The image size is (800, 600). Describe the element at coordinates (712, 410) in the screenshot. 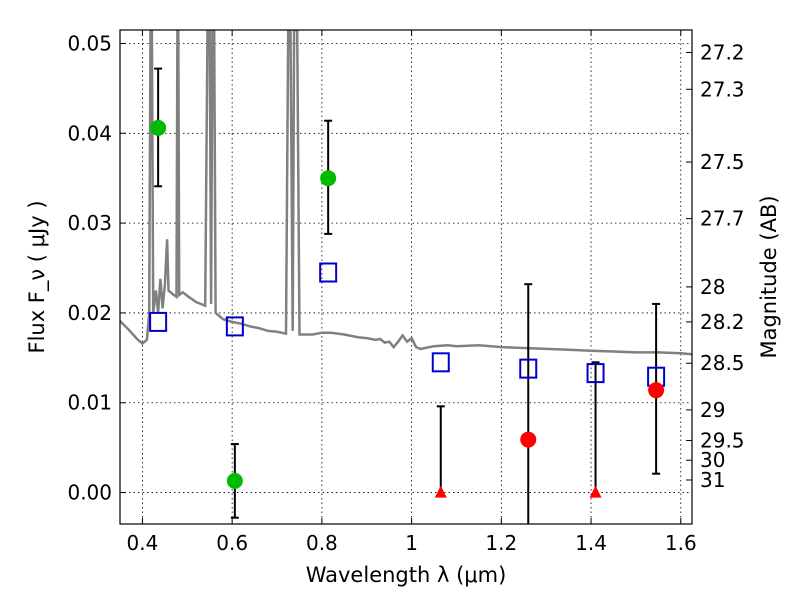

I see `mag-tick-label: 29` at that location.